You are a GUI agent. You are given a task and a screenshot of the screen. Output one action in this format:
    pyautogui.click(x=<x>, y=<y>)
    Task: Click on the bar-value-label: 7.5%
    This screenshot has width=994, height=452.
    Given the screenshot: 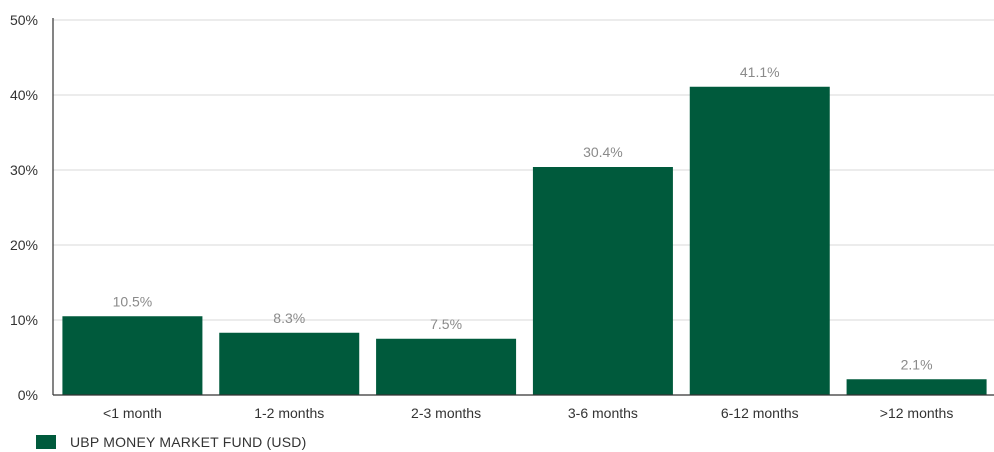 What is the action you would take?
    pyautogui.click(x=446, y=324)
    